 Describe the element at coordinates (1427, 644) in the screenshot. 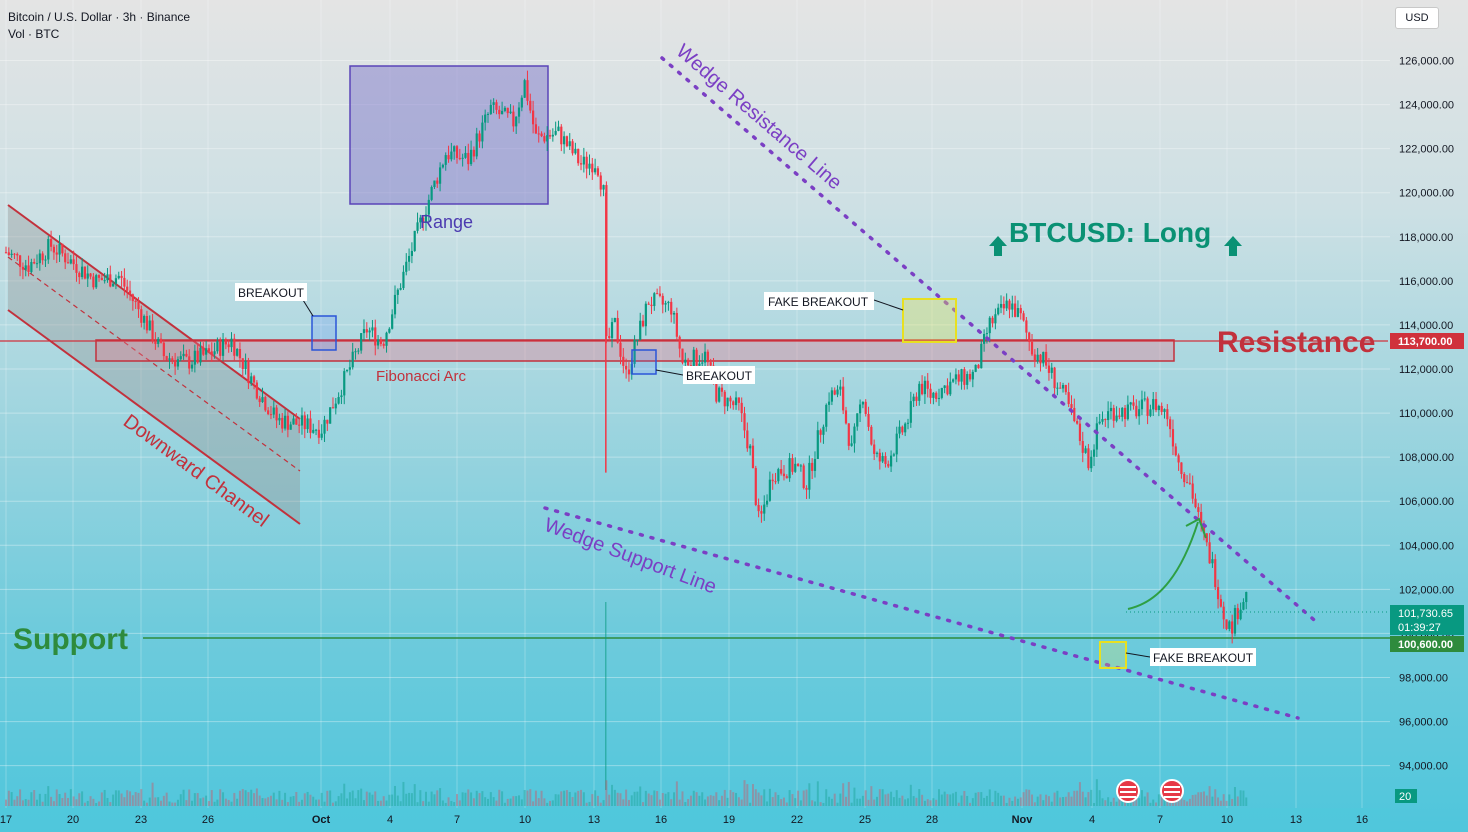

I see `support-price-badge` at that location.